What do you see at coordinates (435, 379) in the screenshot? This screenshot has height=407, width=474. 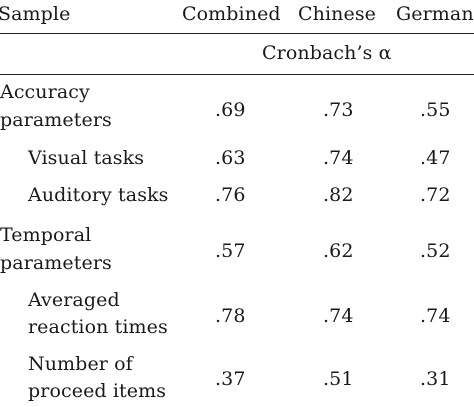 I see `cell-german: .31` at bounding box center [435, 379].